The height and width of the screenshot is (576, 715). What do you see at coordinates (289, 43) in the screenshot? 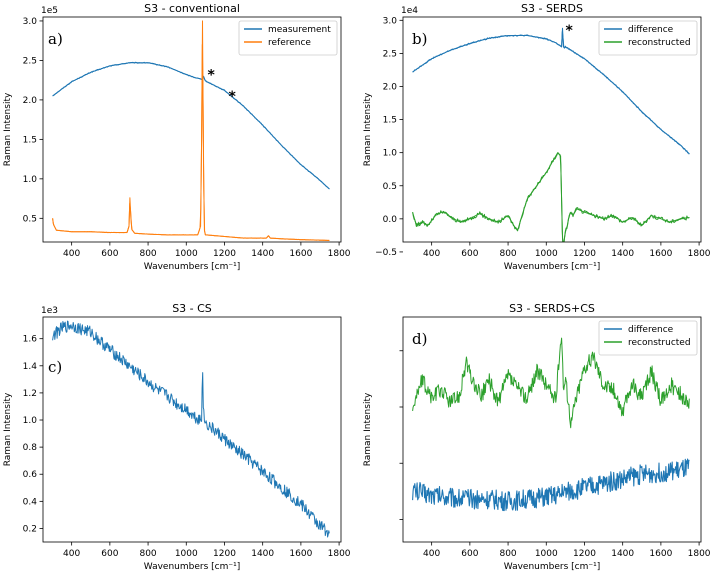
I see `legend-label: reference` at bounding box center [289, 43].